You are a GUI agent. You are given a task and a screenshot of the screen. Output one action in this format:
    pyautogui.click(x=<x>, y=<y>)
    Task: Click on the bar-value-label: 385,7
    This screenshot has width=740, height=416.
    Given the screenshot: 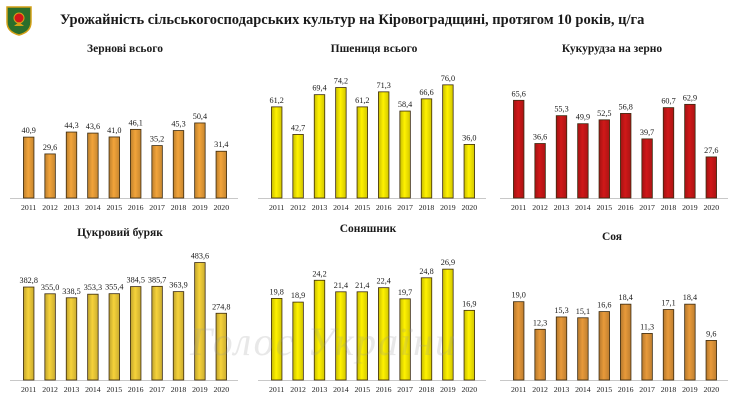 What is the action you would take?
    pyautogui.click(x=157, y=279)
    